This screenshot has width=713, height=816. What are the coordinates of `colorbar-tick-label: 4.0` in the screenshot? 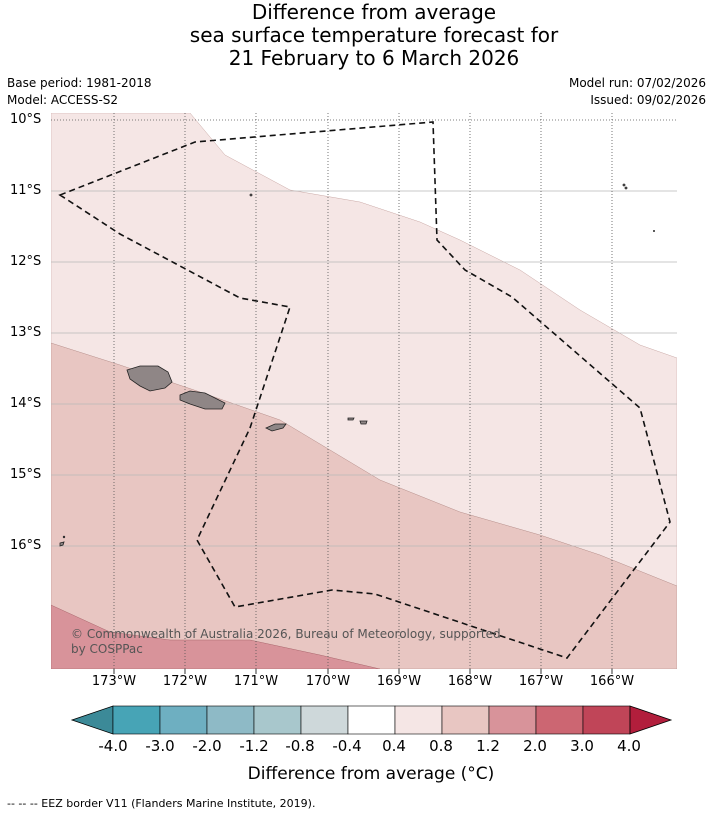 It's located at (629, 746).